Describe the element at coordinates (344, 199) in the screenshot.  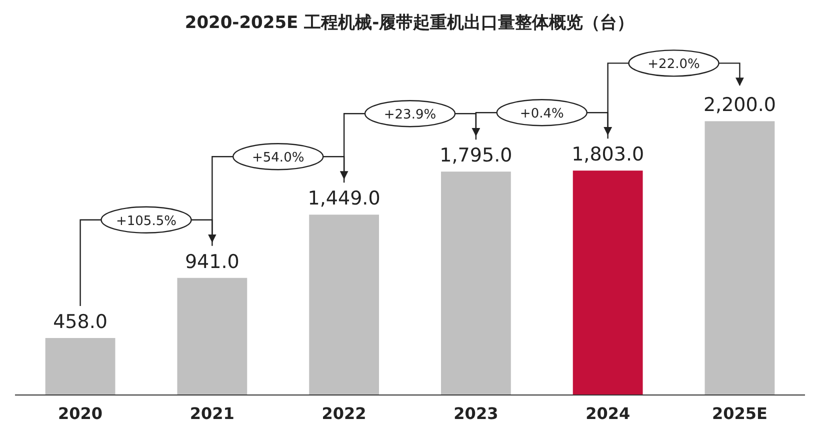
I see `data-label: 1,449.0` at that location.